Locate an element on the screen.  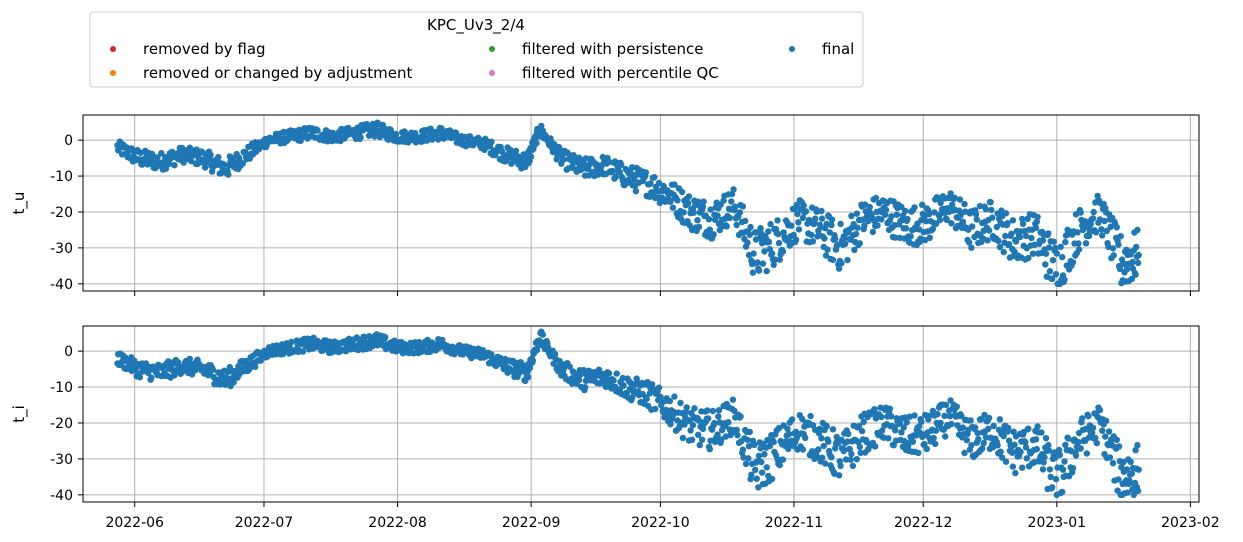
x-tick-label: 2022-06 is located at coordinates (134, 523).